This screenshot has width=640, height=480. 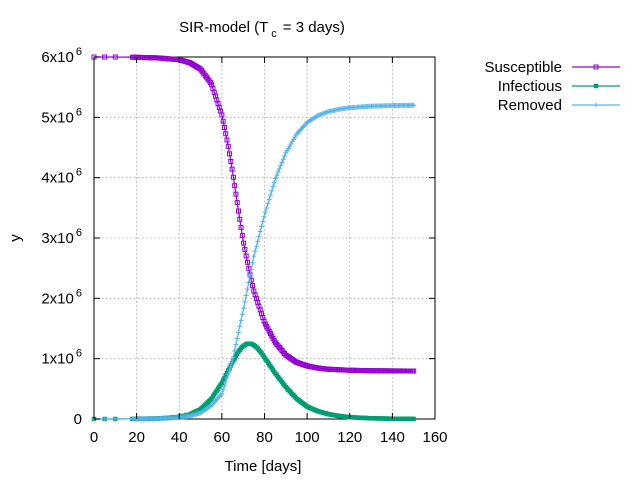 What do you see at coordinates (434, 437) in the screenshot?
I see `x-tick-label: 160` at bounding box center [434, 437].